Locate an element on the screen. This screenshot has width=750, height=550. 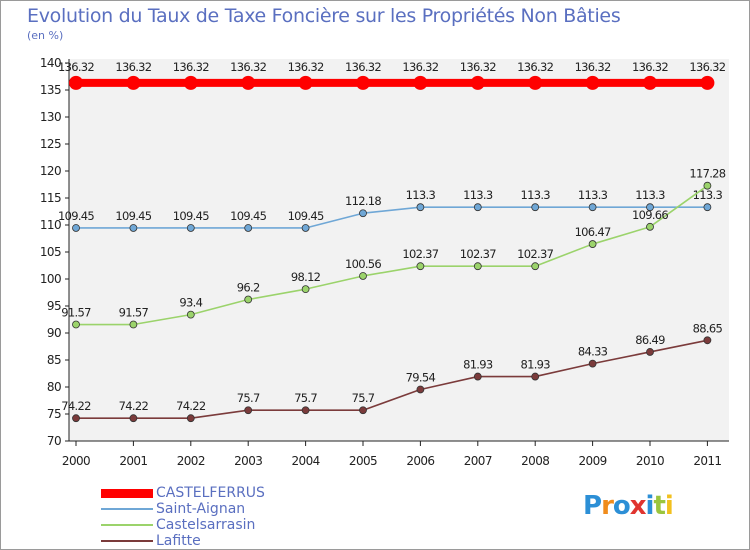
x-tick-label: 2003 is located at coordinates (248, 461).